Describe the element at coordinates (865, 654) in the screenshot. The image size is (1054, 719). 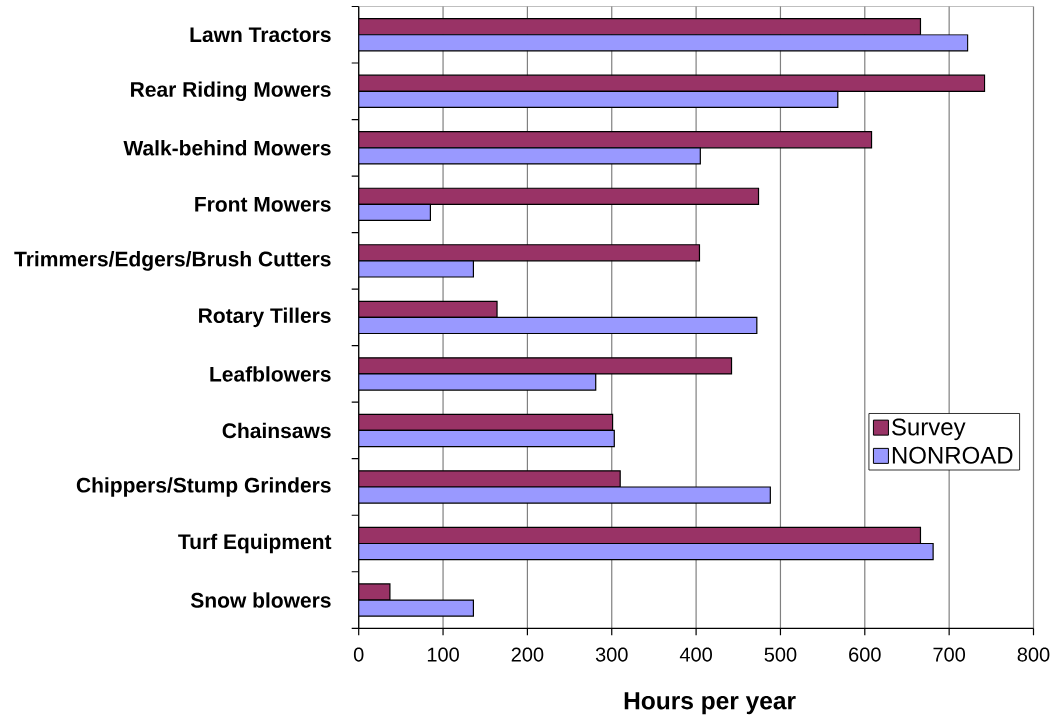
I see `x-tick-label: 600` at that location.